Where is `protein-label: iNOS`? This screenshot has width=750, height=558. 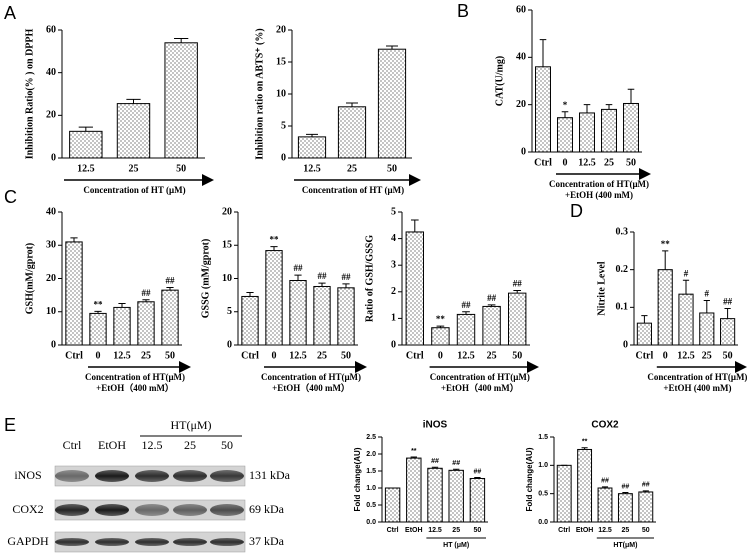 protein-label: iNOS is located at coordinates (27, 475).